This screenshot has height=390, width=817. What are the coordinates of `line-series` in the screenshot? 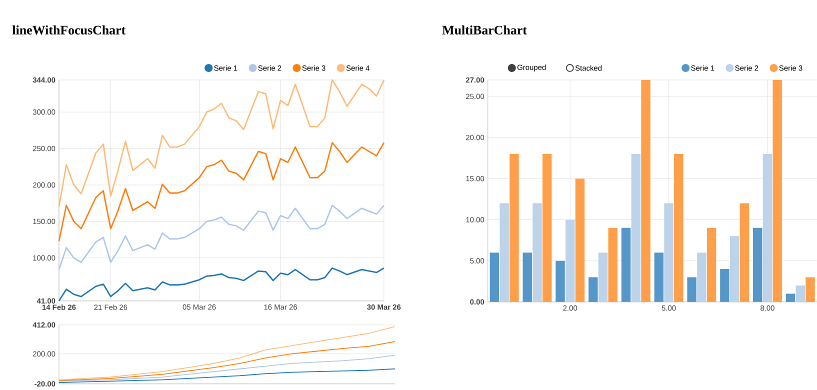 It's located at (227, 361).